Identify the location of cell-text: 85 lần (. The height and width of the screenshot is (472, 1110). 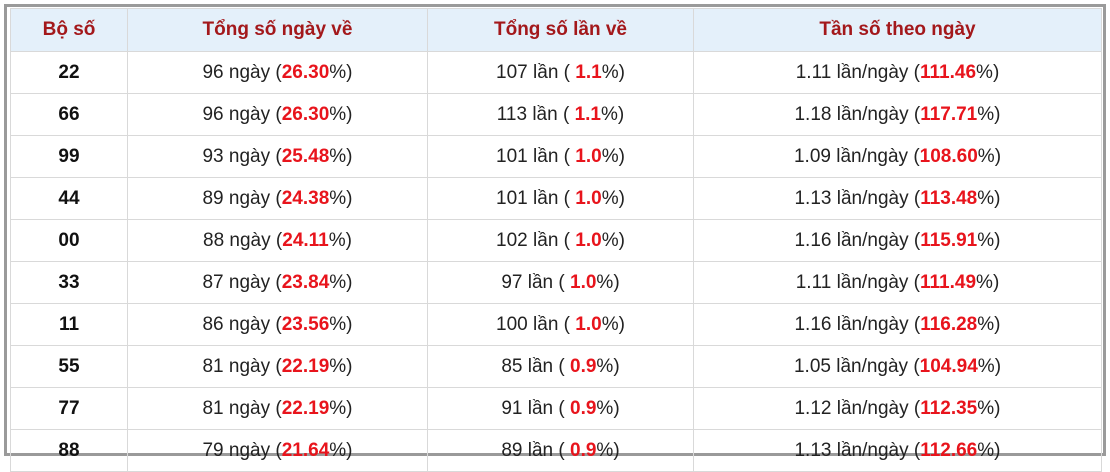
(535, 366).